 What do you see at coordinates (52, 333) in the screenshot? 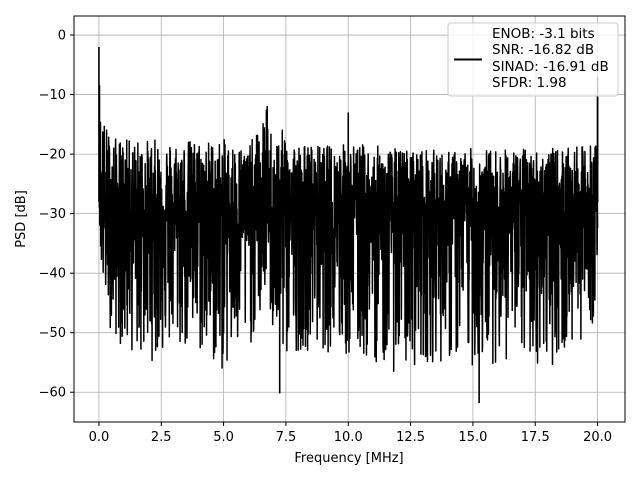
I see `y-tick-label: −50` at bounding box center [52, 333].